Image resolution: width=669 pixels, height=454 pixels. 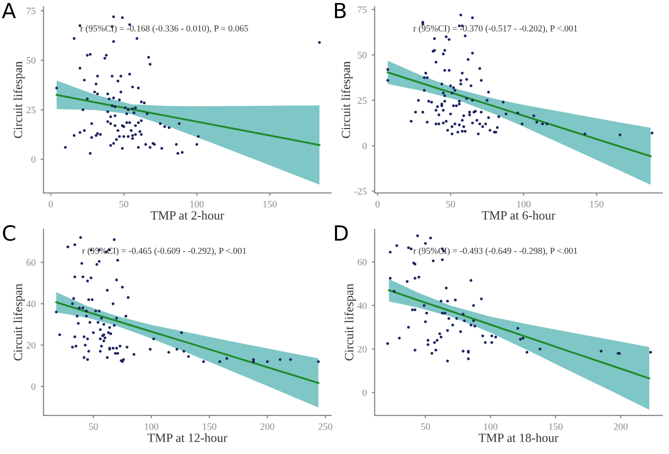 I want to click on x-axis-title: TMP at 2-hour, so click(x=187, y=215).